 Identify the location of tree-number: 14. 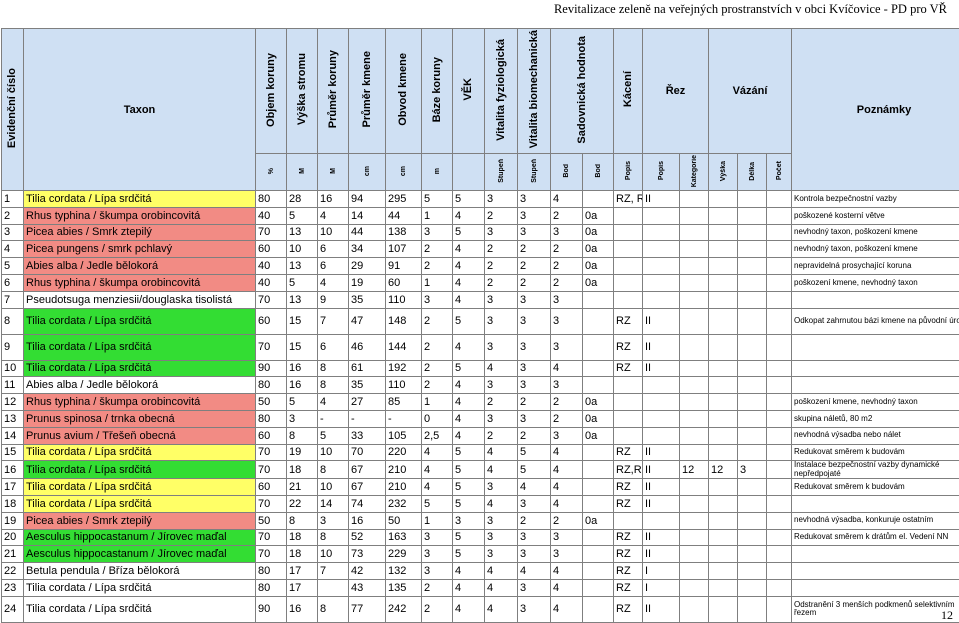
(12, 435).